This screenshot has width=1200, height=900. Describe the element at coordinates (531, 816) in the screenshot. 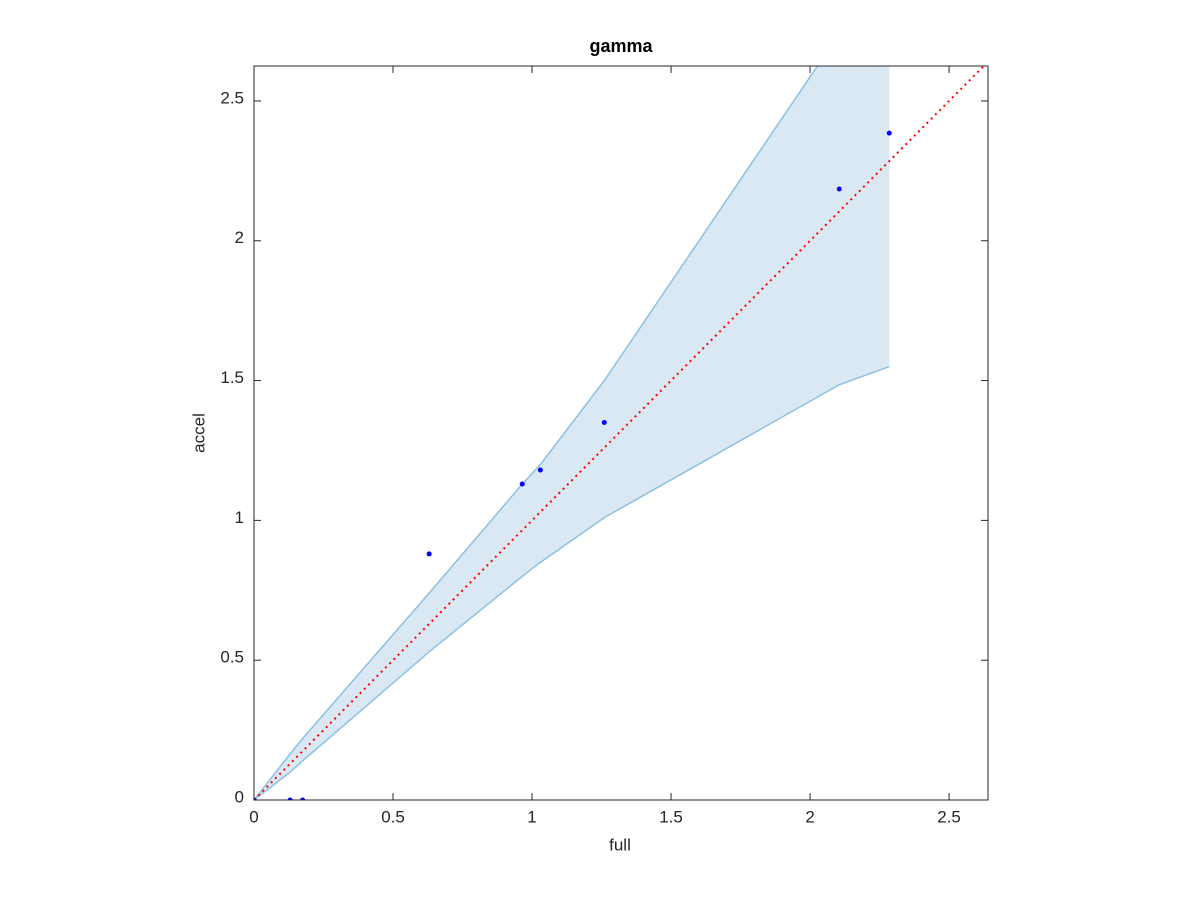

I see `x-tick-label: 1` at that location.